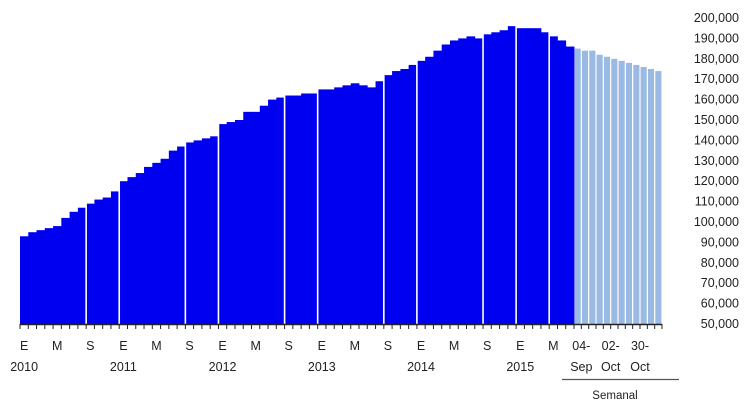 Image resolution: width=744 pixels, height=405 pixels. What do you see at coordinates (716, 222) in the screenshot?
I see `y-tick-label: 100,000` at bounding box center [716, 222].